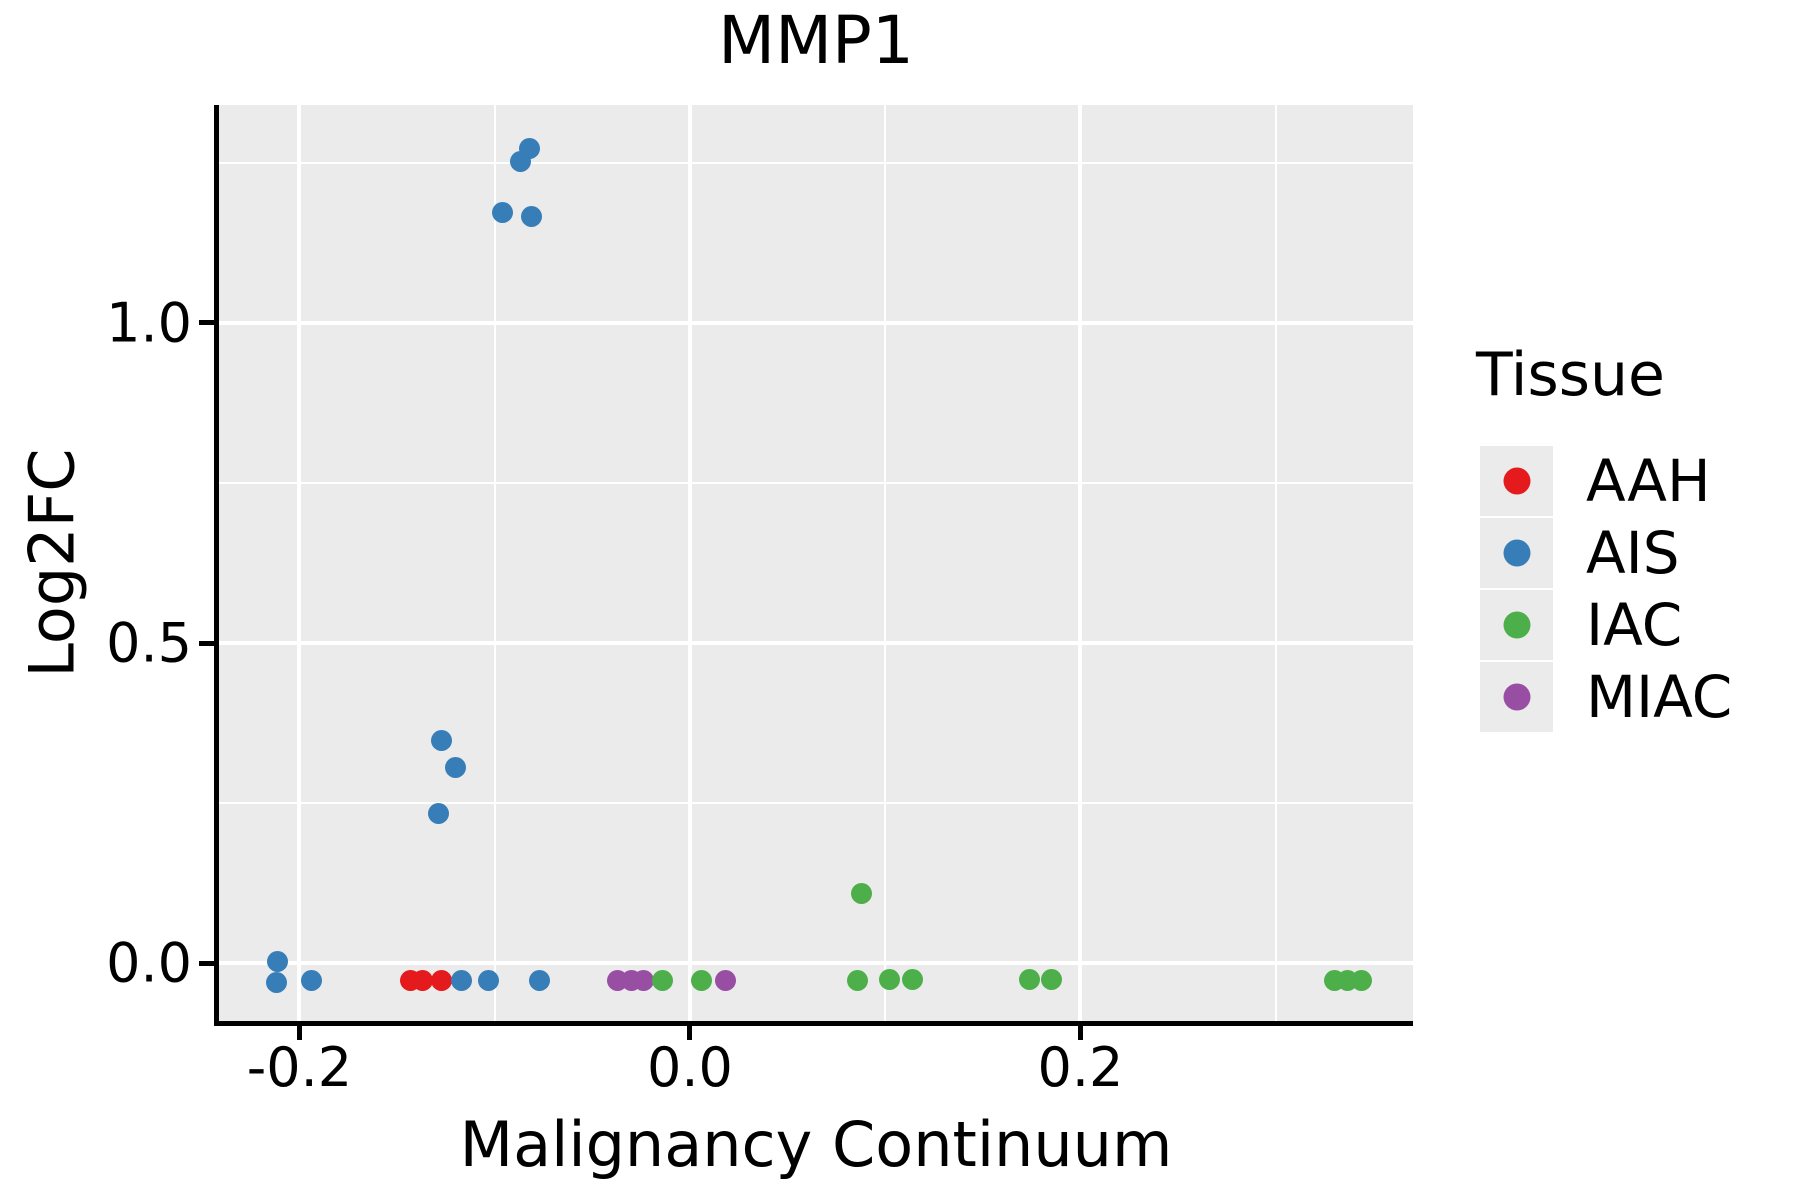  What do you see at coordinates (216, 565) in the screenshot?
I see `y-axis-line` at bounding box center [216, 565].